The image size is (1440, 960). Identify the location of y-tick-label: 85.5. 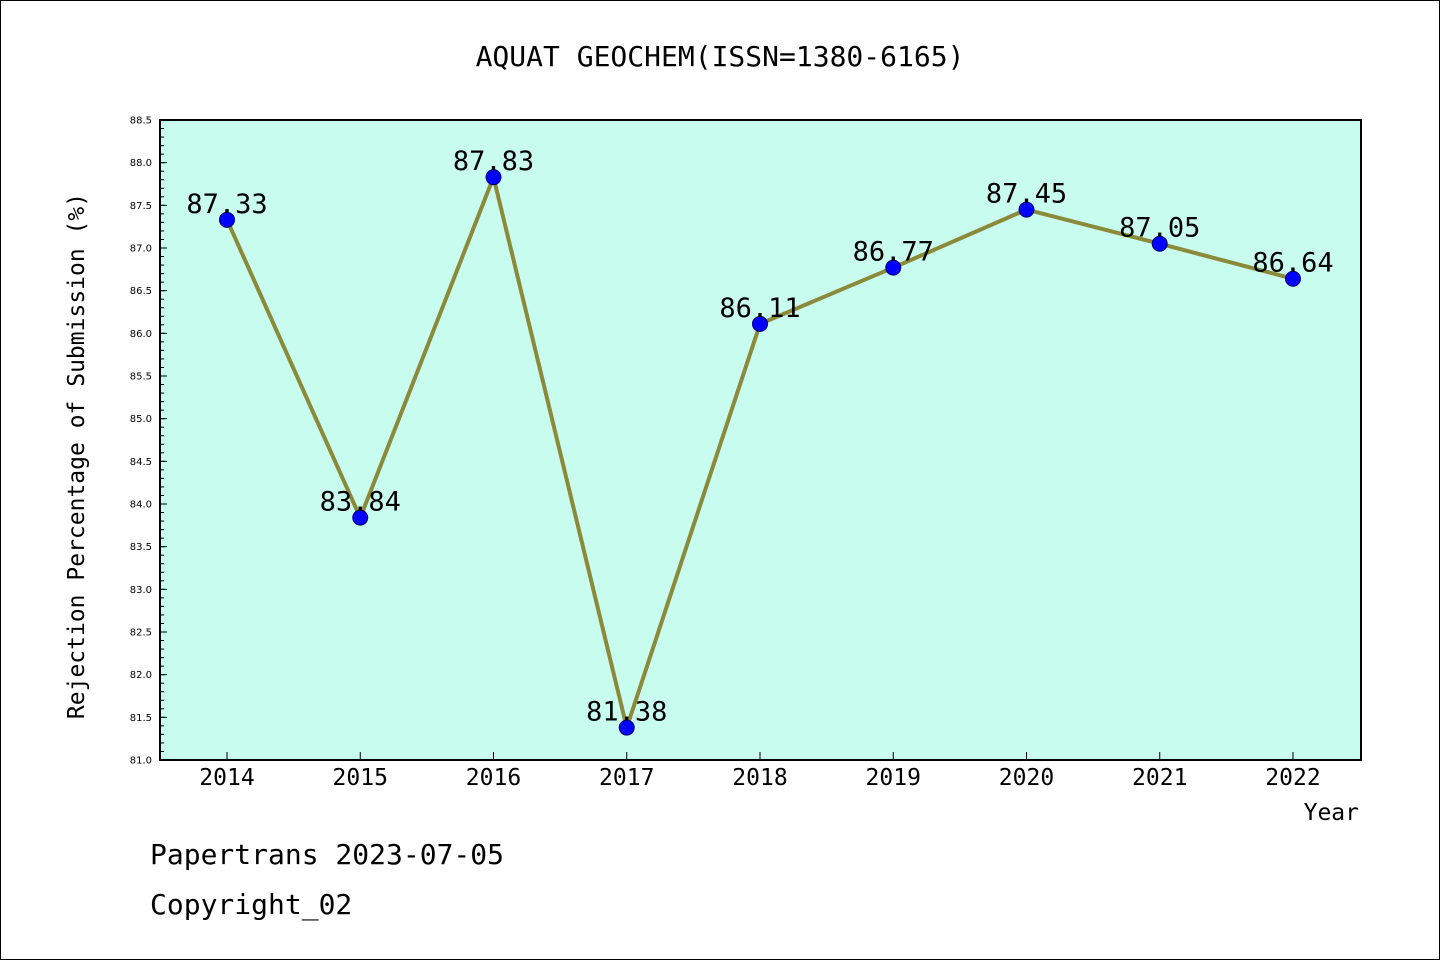
(141, 377).